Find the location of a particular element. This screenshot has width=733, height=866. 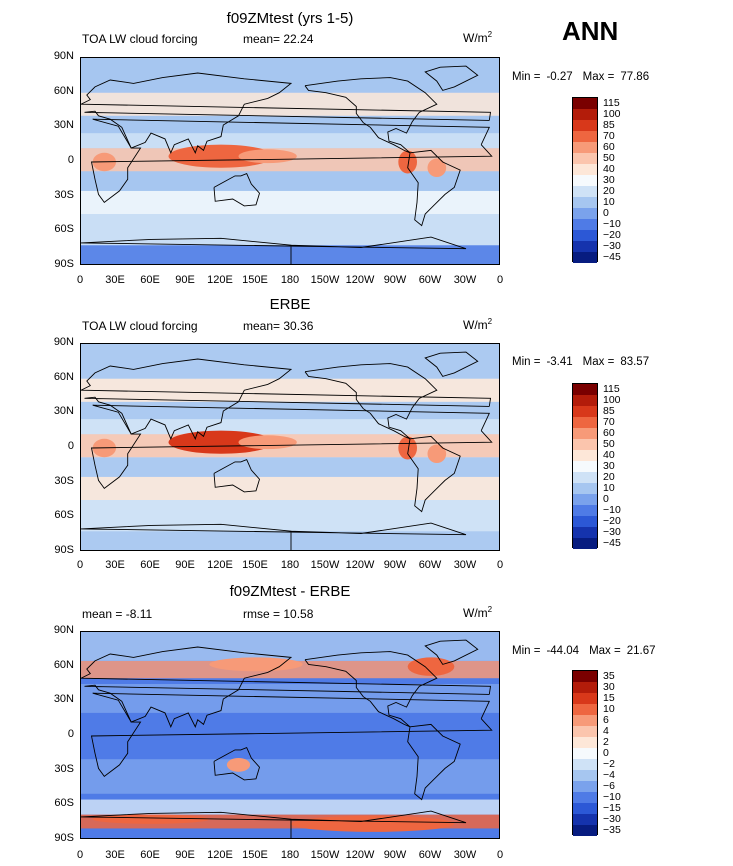

colorbar-label: 50 is located at coordinates (609, 443).